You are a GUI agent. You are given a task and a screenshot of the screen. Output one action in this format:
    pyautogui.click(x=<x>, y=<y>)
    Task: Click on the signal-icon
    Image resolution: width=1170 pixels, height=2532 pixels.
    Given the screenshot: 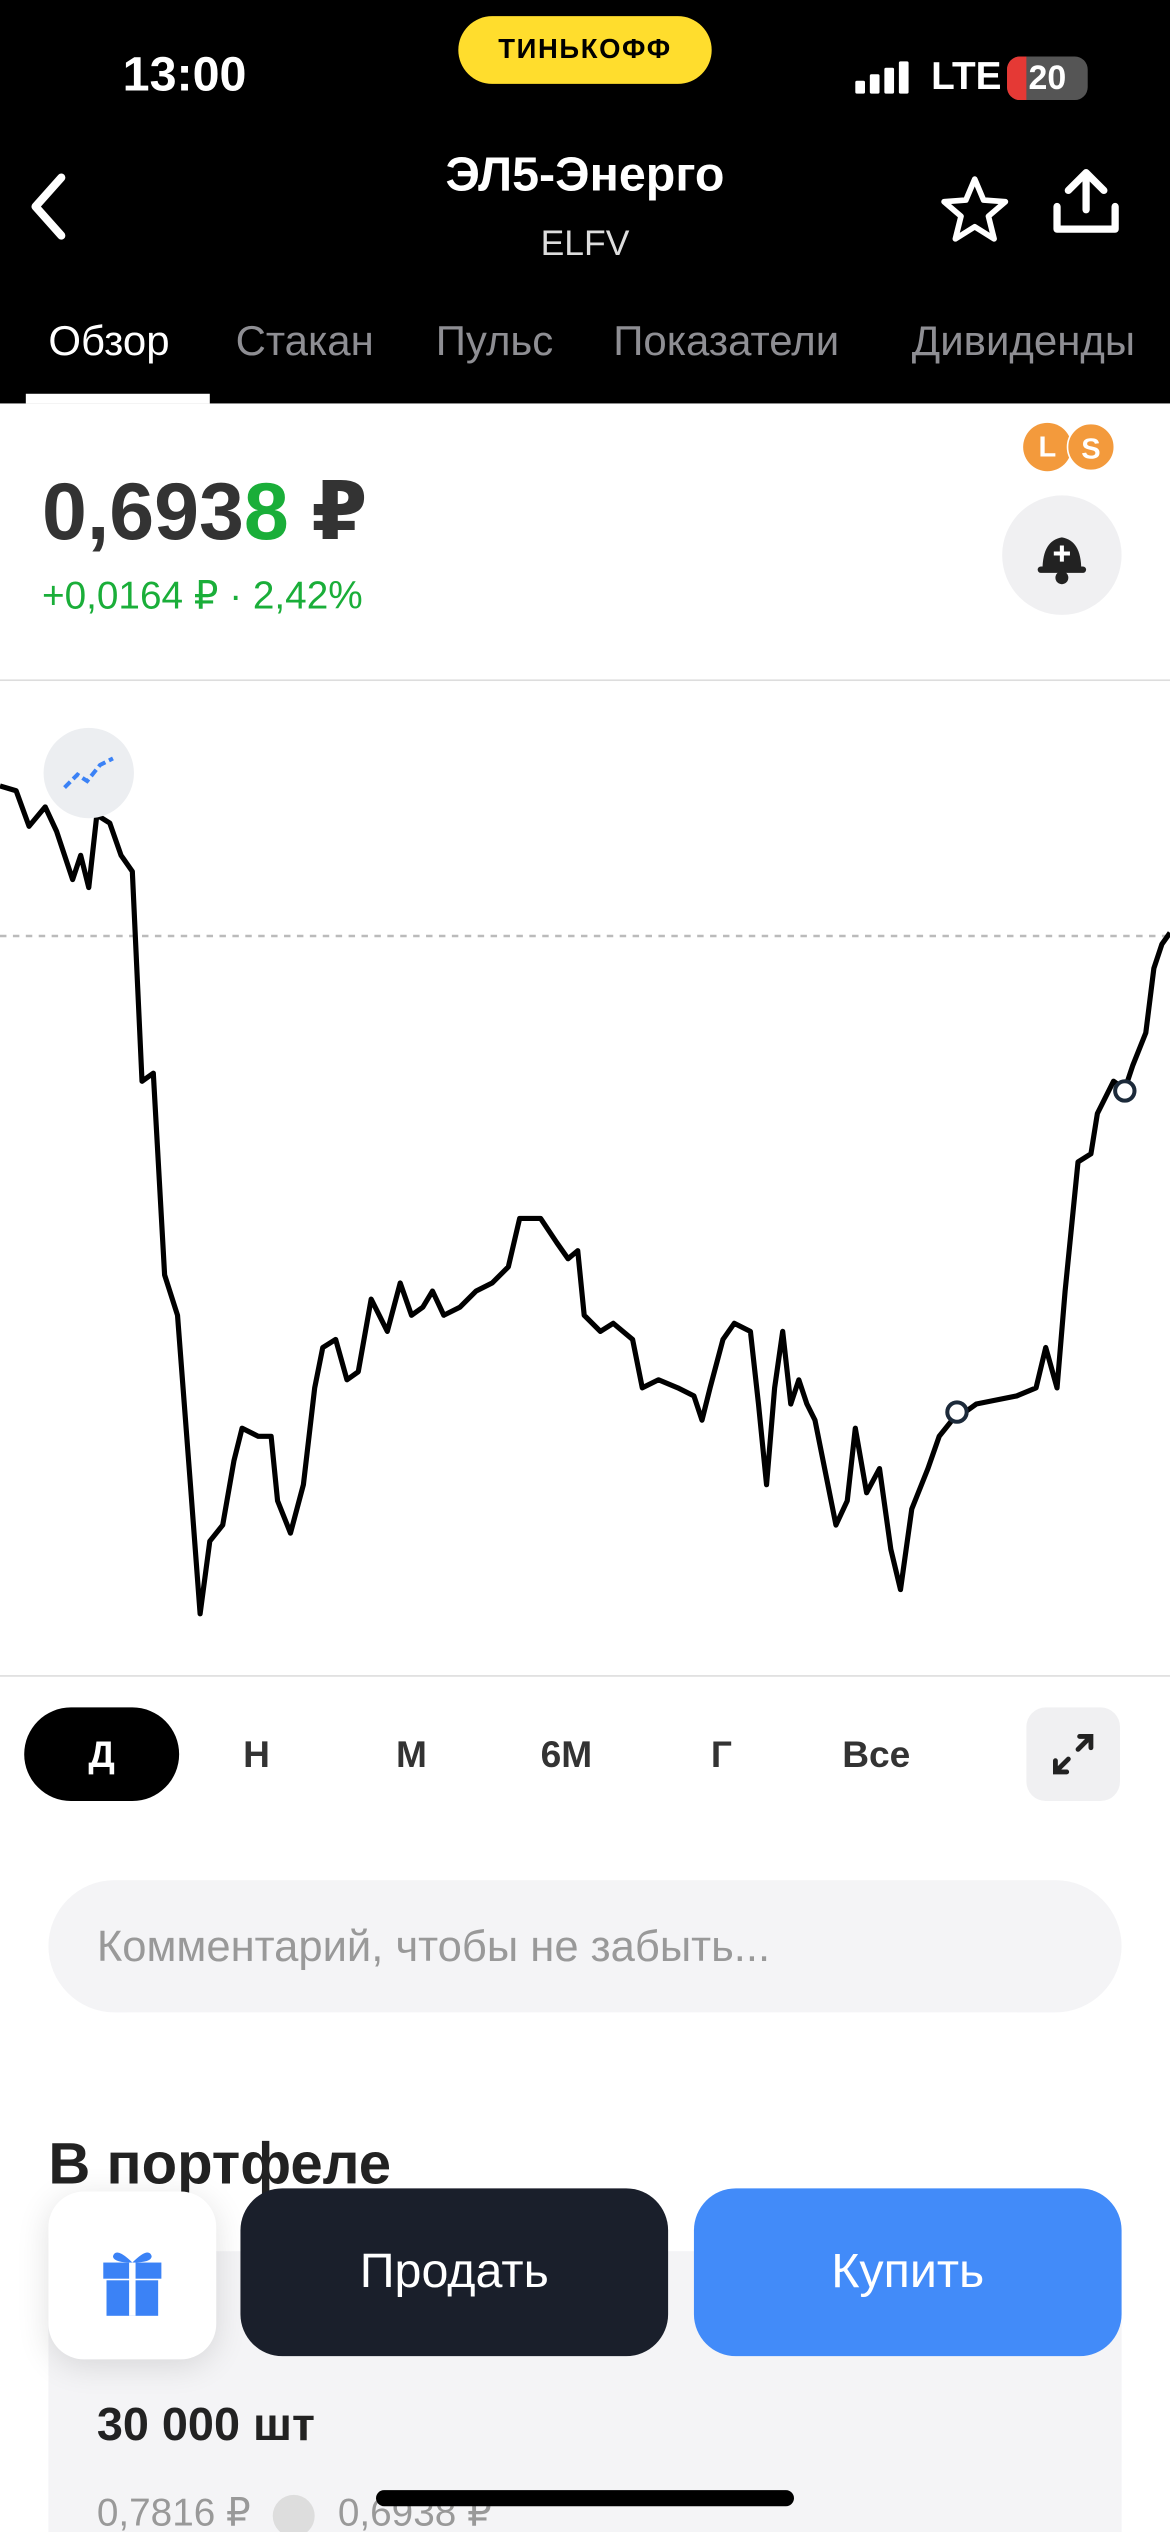 What is the action you would take?
    pyautogui.click(x=882, y=77)
    